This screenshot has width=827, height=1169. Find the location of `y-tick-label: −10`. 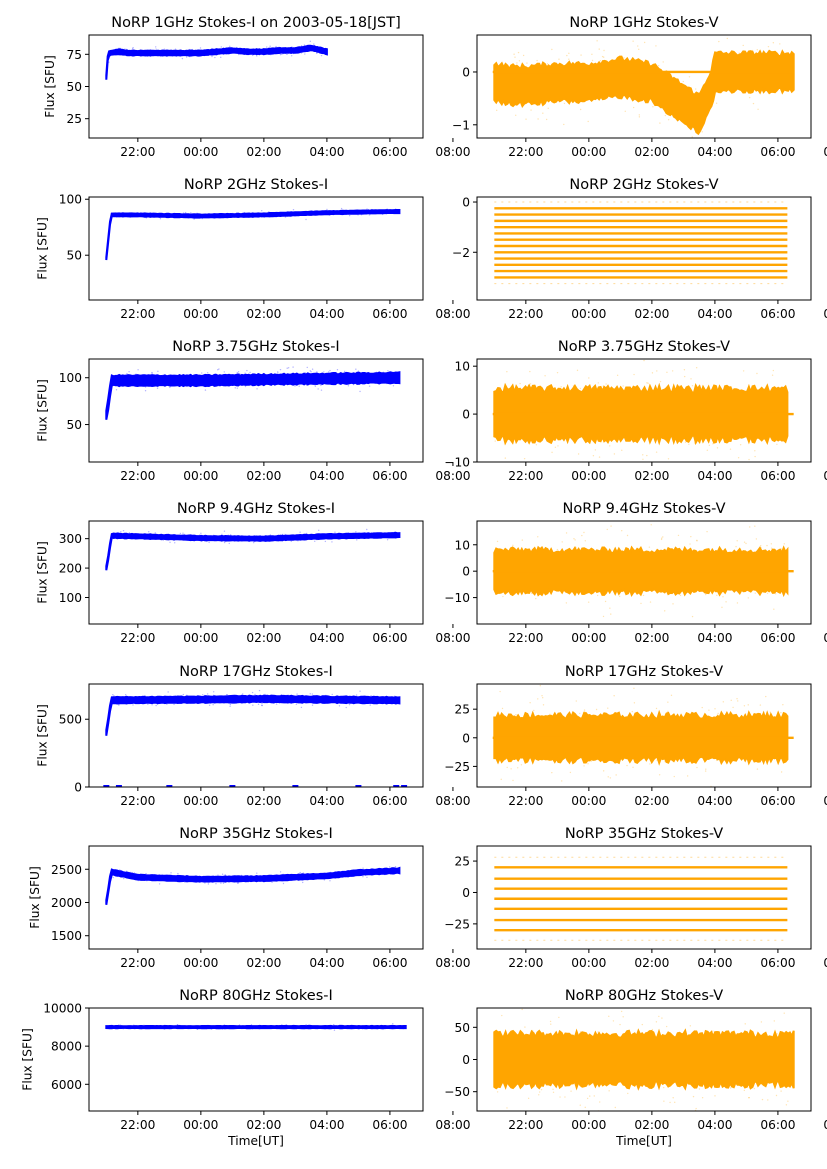

y-tick-label: −10 is located at coordinates (457, 598).